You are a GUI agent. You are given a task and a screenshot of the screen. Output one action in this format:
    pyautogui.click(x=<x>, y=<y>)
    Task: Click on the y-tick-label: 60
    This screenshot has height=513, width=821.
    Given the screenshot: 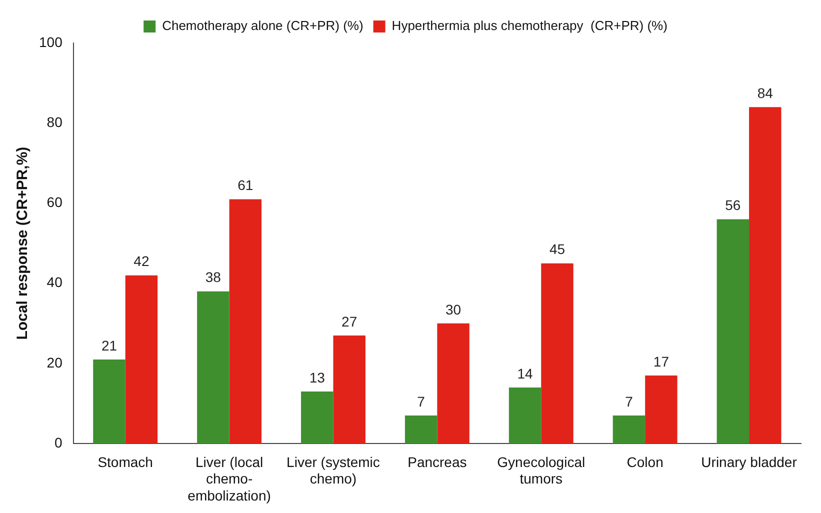 What is the action you would take?
    pyautogui.click(x=54, y=202)
    